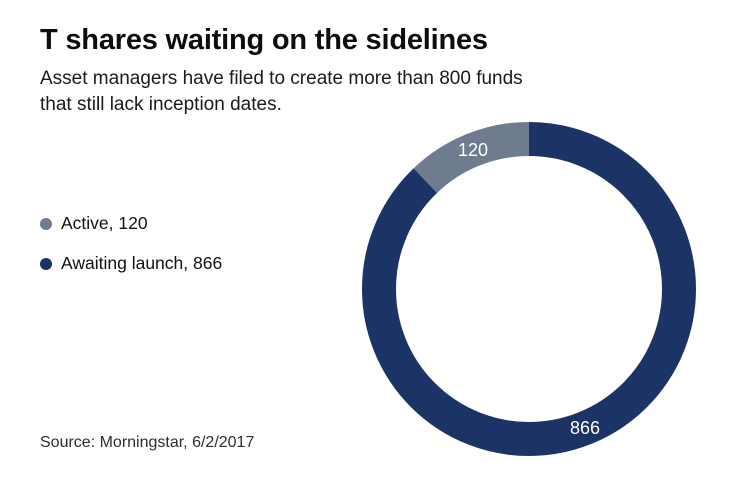 This screenshot has height=482, width=740. What do you see at coordinates (46, 263) in the screenshot?
I see `legend-dot-awaiting-launch-icon` at bounding box center [46, 263].